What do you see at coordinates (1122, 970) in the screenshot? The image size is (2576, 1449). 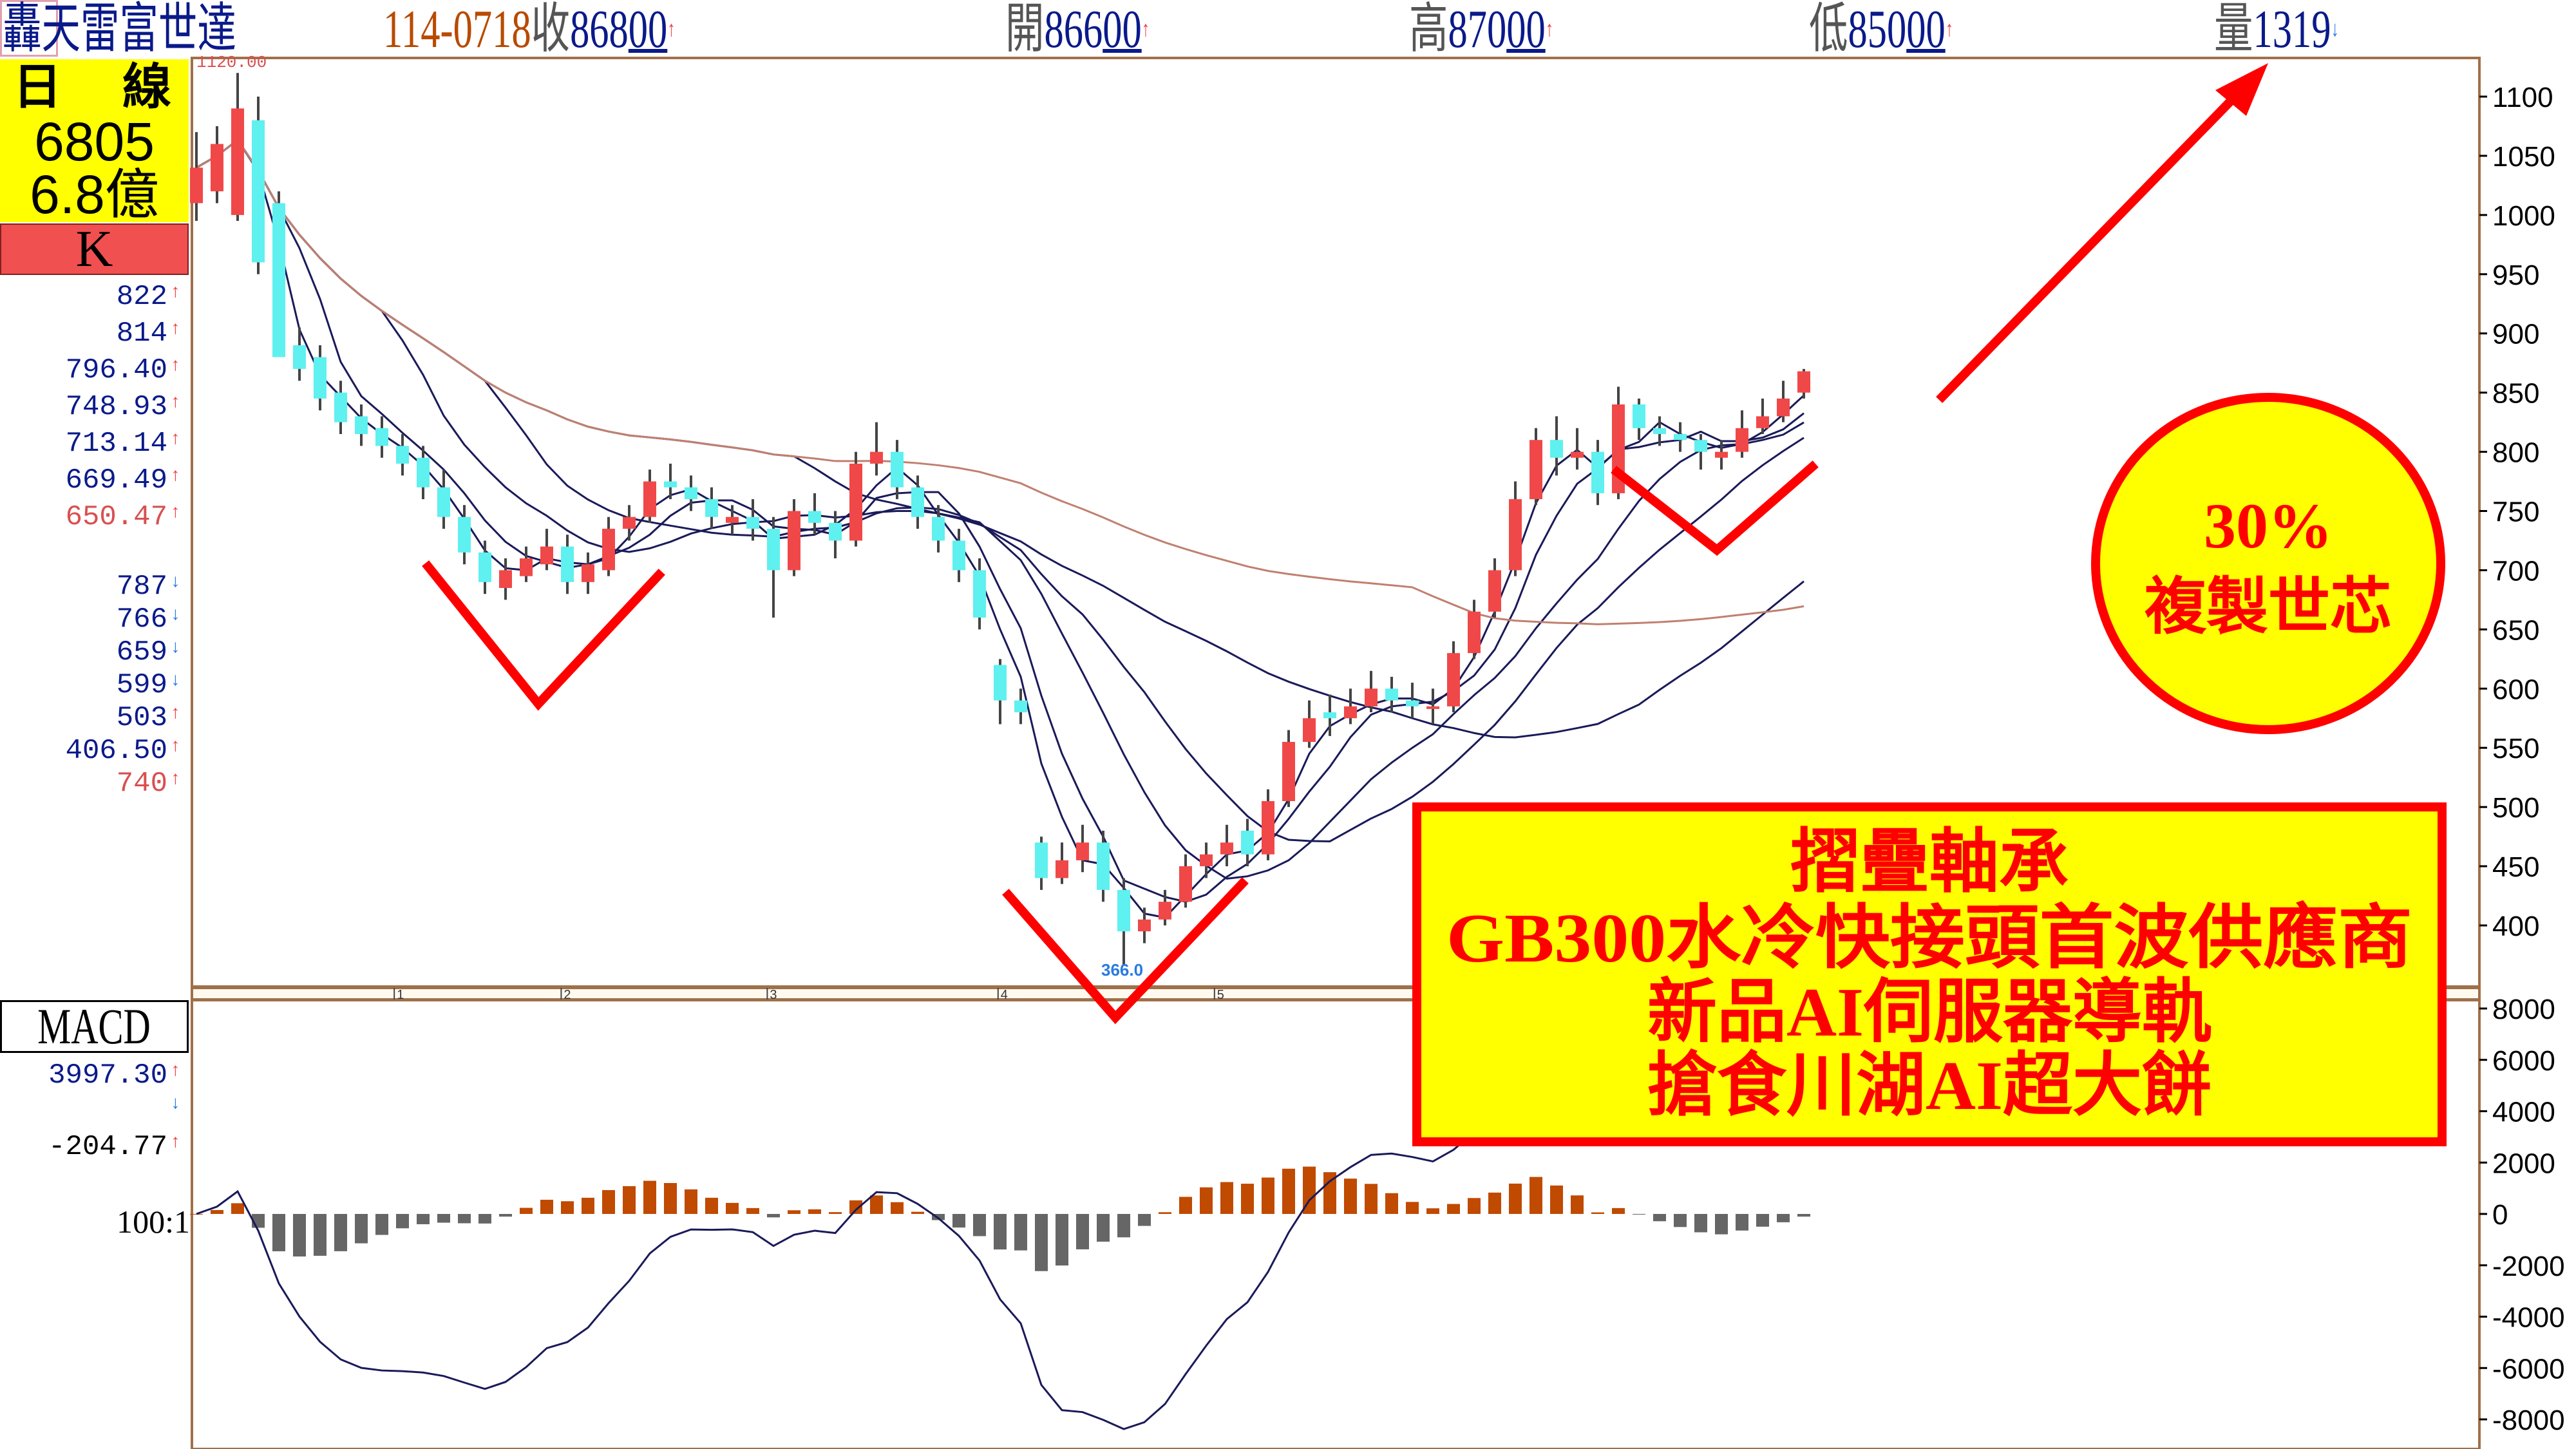 I see `min-price-label: 366.0` at bounding box center [1122, 970].